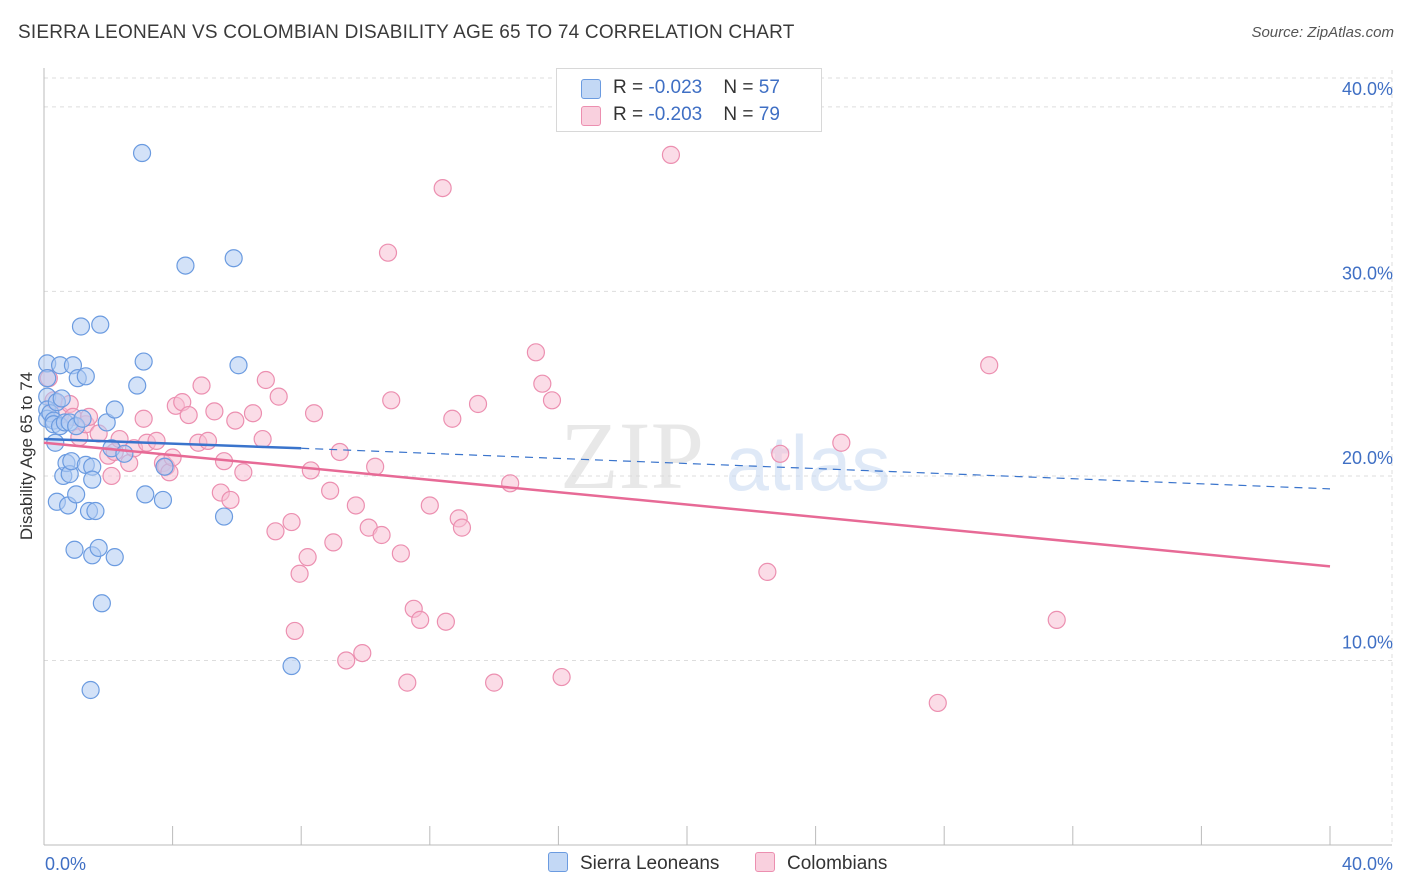  I want to click on sierra-leonean-trend-dashed, so click(816, 468).